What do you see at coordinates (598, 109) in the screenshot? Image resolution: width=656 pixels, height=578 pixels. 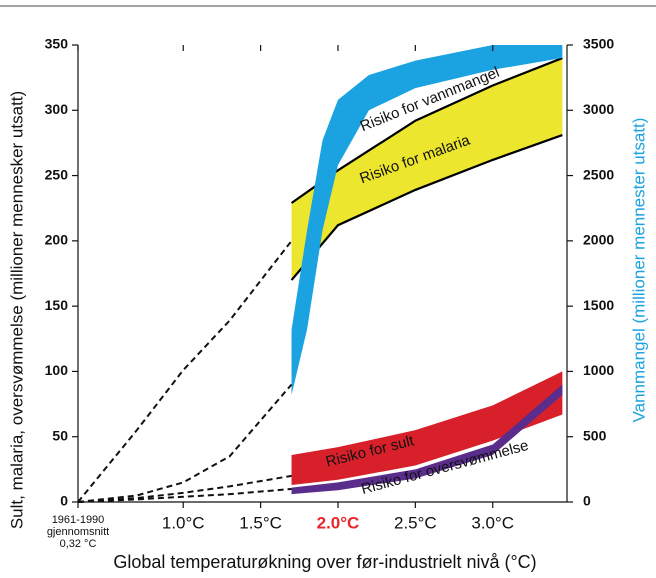 I see `y2-tick-label: 3000` at bounding box center [598, 109].